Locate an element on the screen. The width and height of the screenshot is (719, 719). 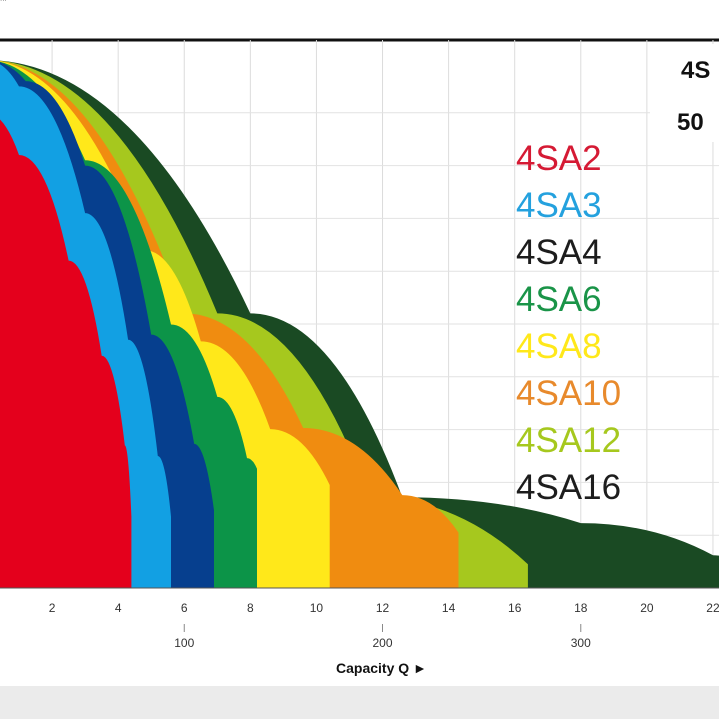
legend-item-4sa16: 4SA16 is located at coordinates (568, 487).